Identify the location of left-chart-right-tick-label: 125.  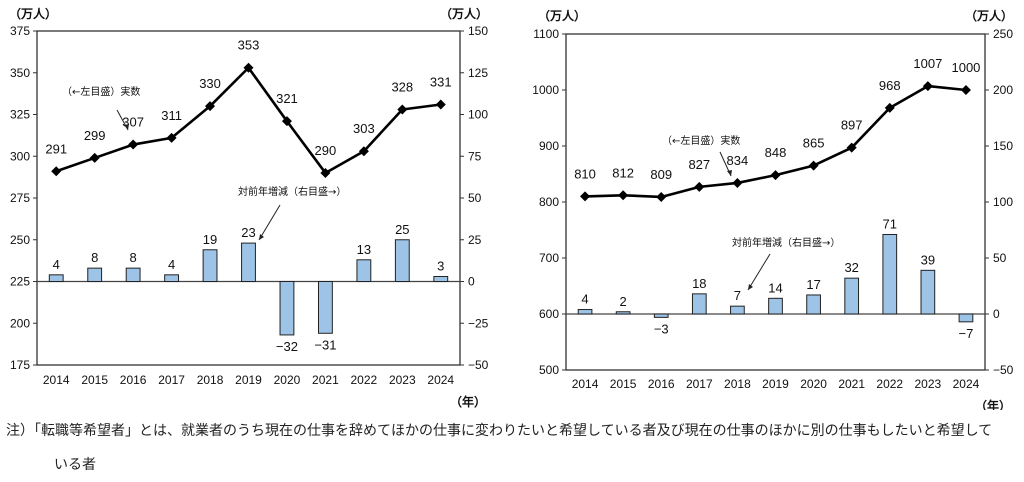
(478, 73).